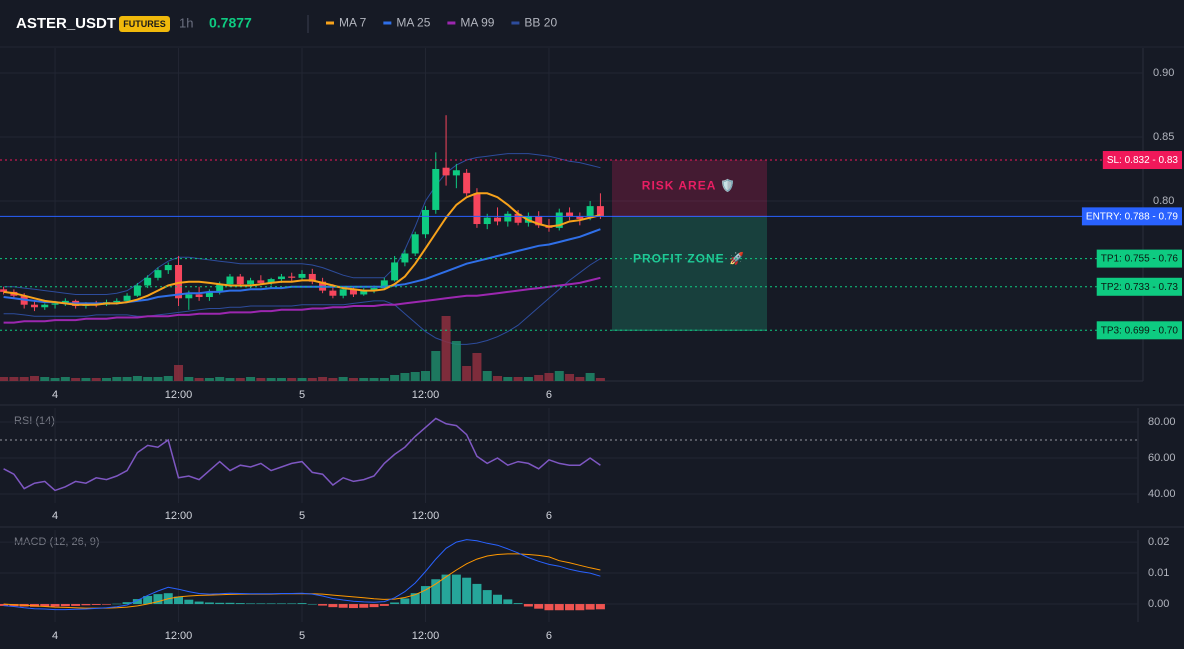 This screenshot has width=1184, height=649. Describe the element at coordinates (230, 23) in the screenshot. I see `last-price: 0.7877` at that location.